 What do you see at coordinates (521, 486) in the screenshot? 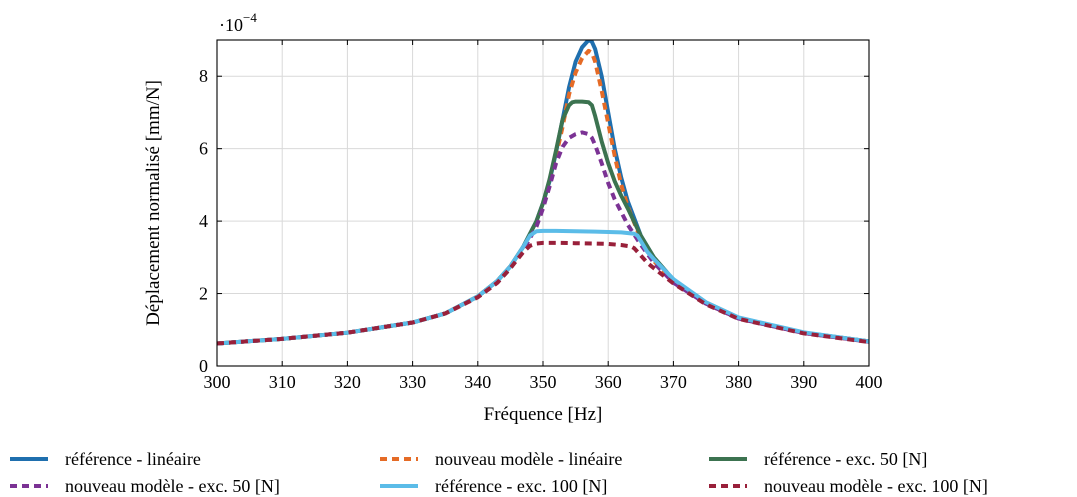
I see `legend-label-5: référence - exc. 100 [N]` at bounding box center [521, 486].